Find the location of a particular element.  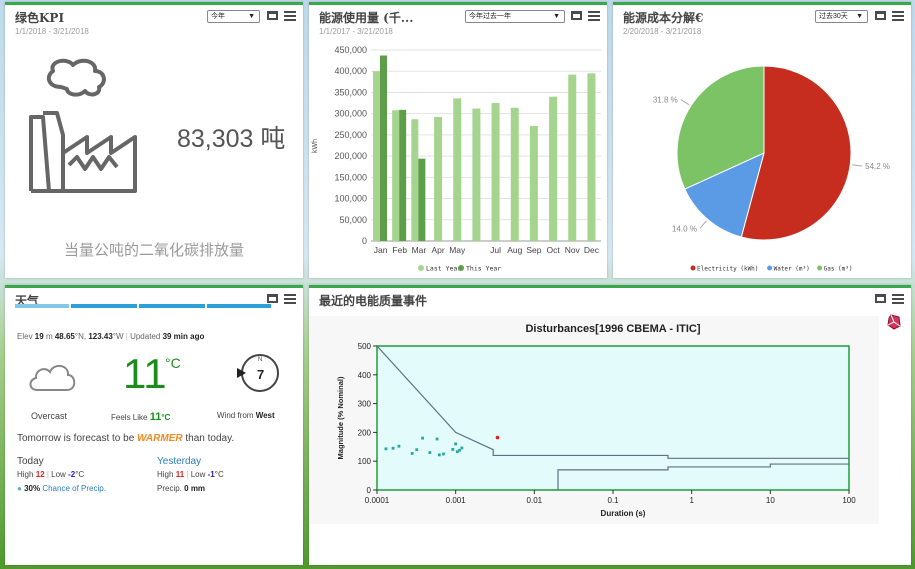

chart-title: Disturbances[1996 CBEMA - ITIC] is located at coordinates (612, 329).